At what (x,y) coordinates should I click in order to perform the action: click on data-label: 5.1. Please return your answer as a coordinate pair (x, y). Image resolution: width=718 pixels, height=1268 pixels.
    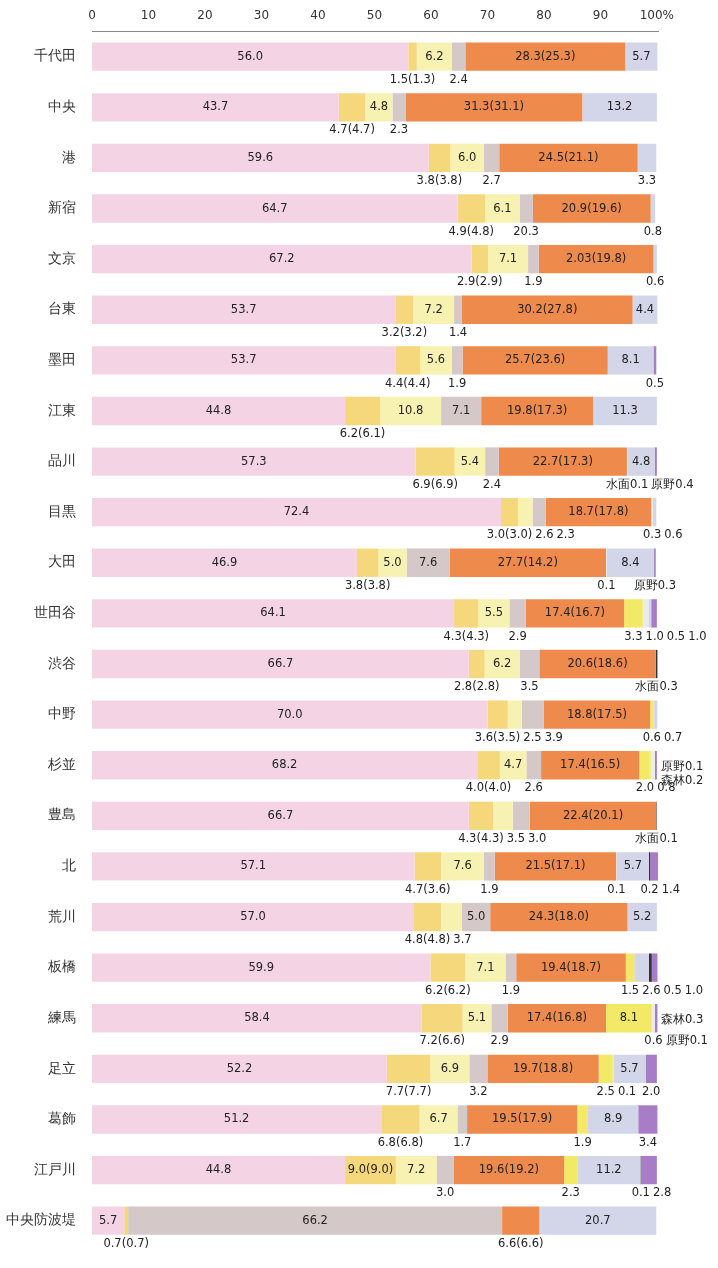
    Looking at the image, I should click on (477, 1017).